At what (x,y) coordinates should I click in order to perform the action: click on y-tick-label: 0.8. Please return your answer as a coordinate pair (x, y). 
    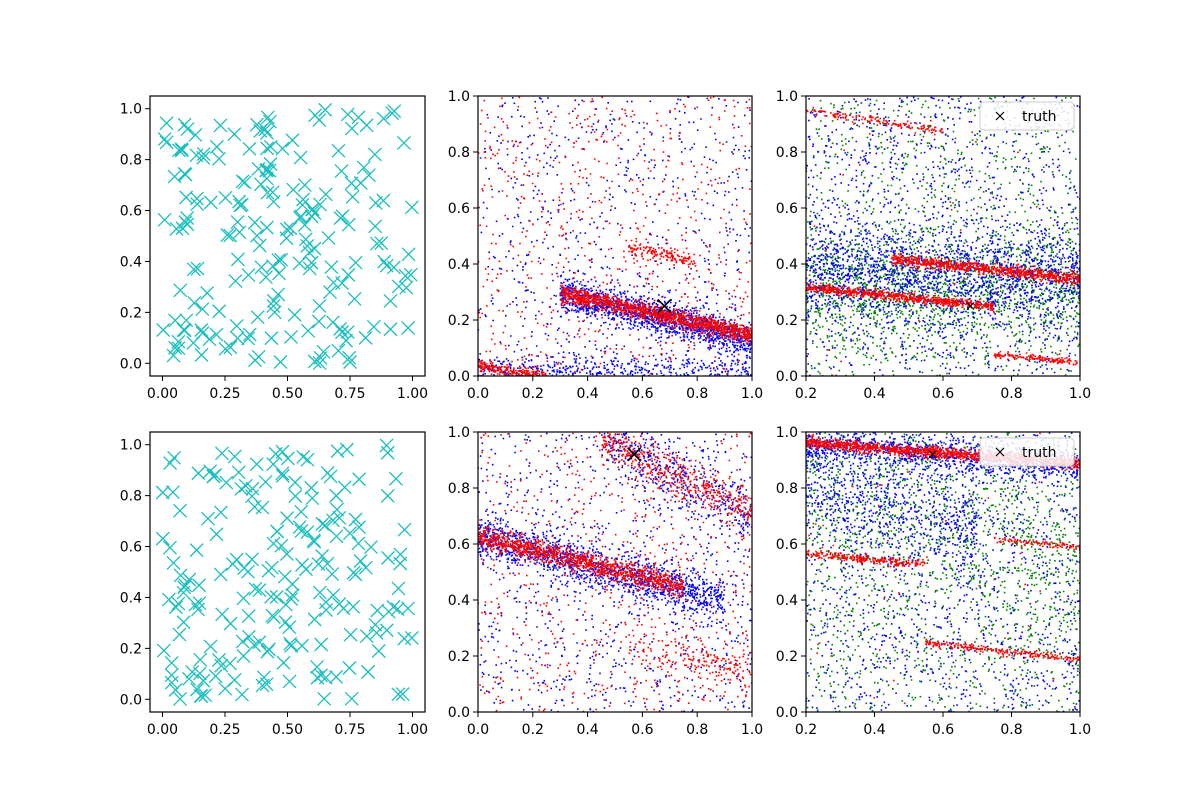
    Looking at the image, I should click on (787, 153).